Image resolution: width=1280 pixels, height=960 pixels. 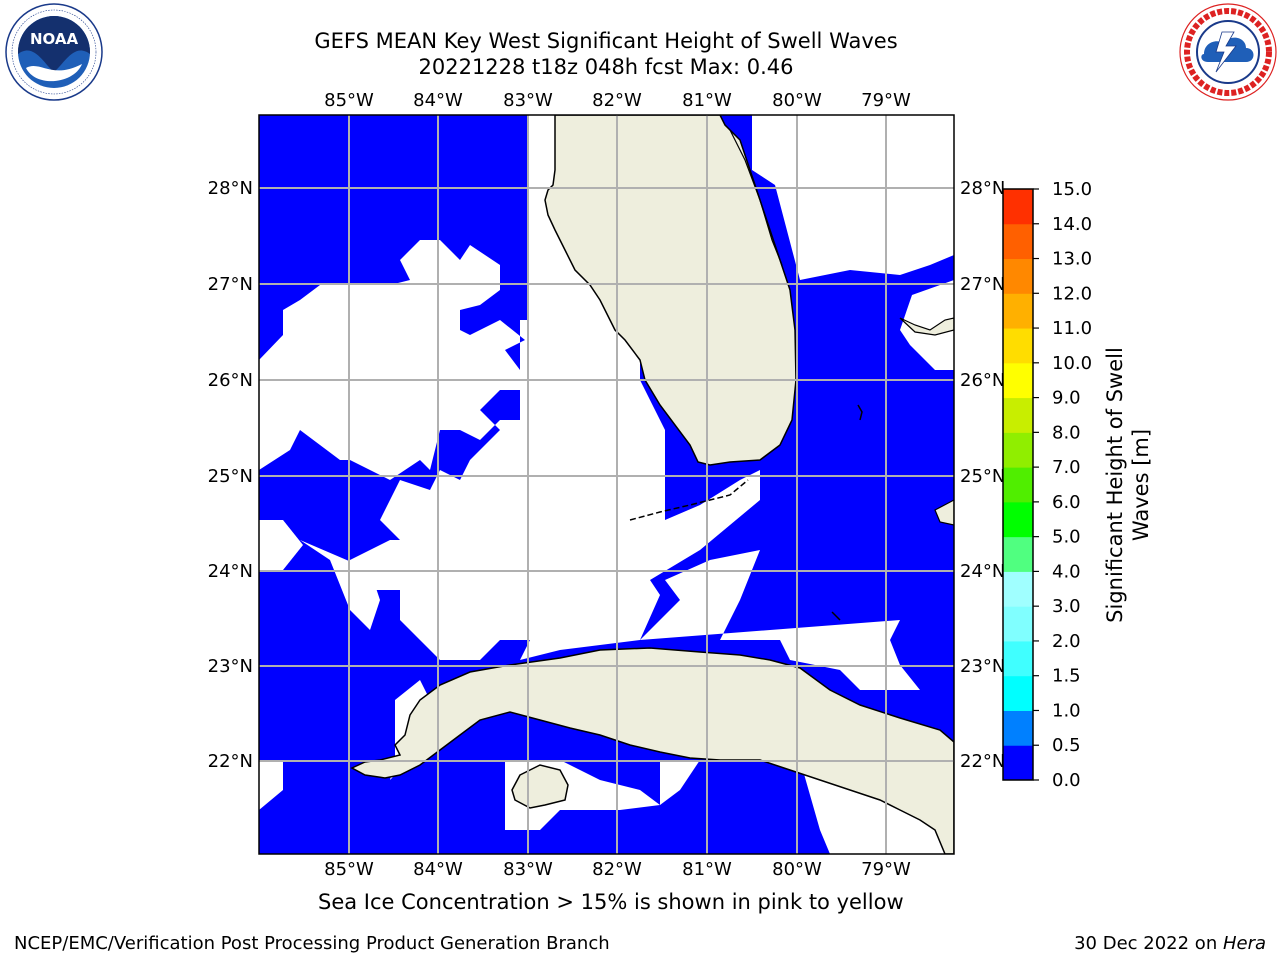 I want to click on cuba-land, so click(x=652, y=750).